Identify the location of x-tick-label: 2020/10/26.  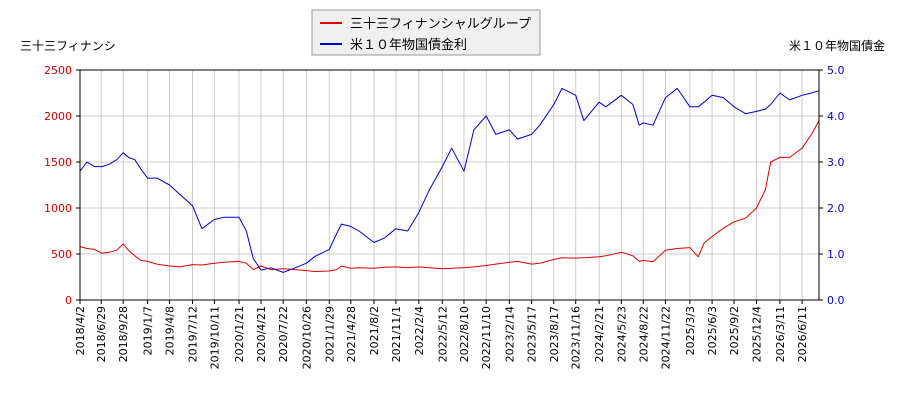
(306, 337).